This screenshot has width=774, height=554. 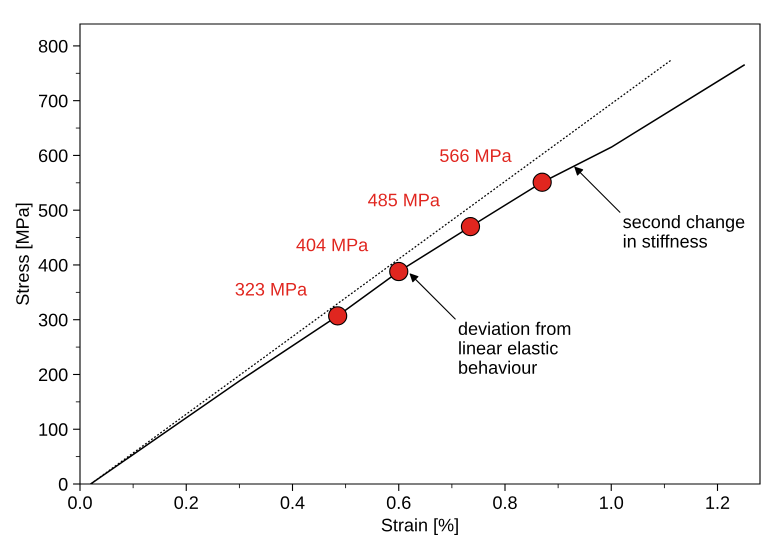 I want to click on y-tick-label: 100, so click(x=53, y=429).